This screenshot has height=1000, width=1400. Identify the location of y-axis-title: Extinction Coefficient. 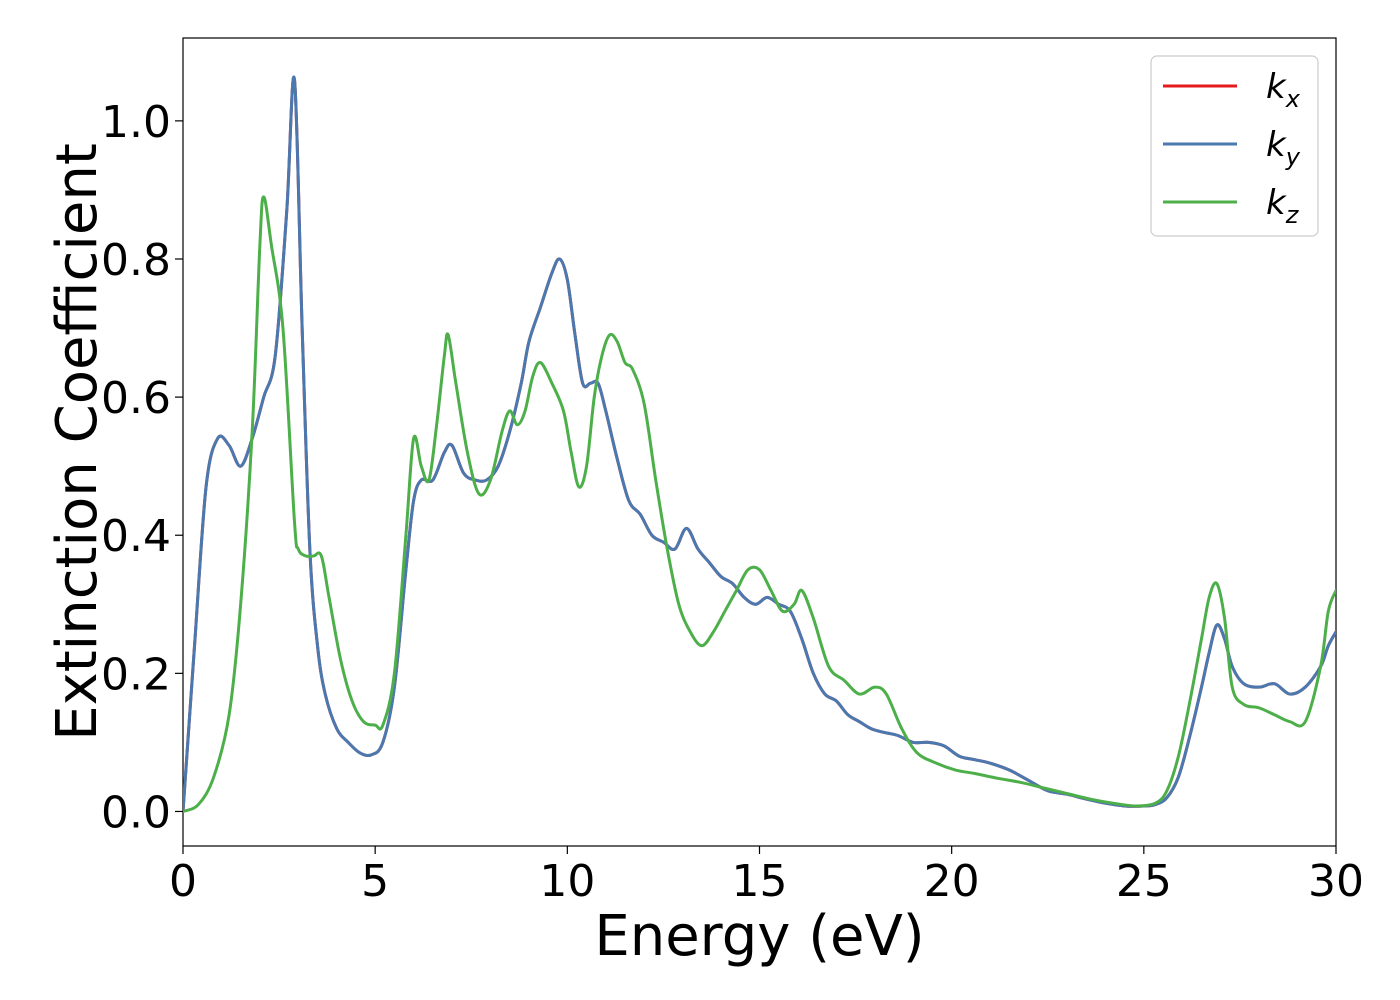
(77, 442).